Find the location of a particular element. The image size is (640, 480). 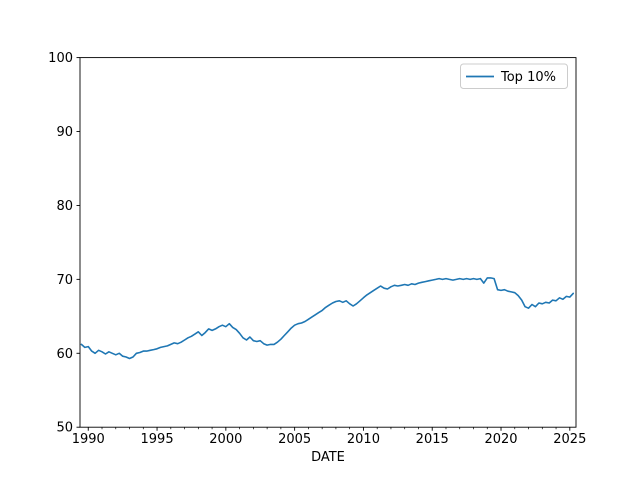

y-tick-label: 90 is located at coordinates (64, 132).